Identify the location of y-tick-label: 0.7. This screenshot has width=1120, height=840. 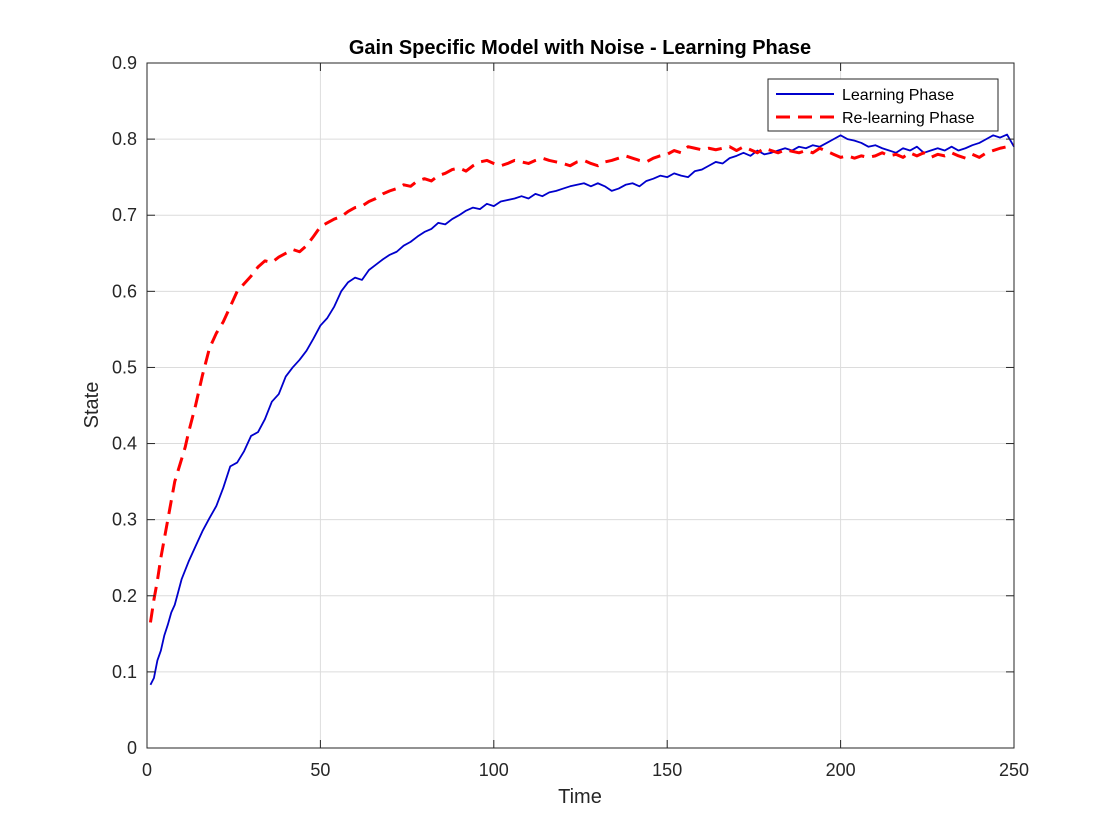
(124, 215).